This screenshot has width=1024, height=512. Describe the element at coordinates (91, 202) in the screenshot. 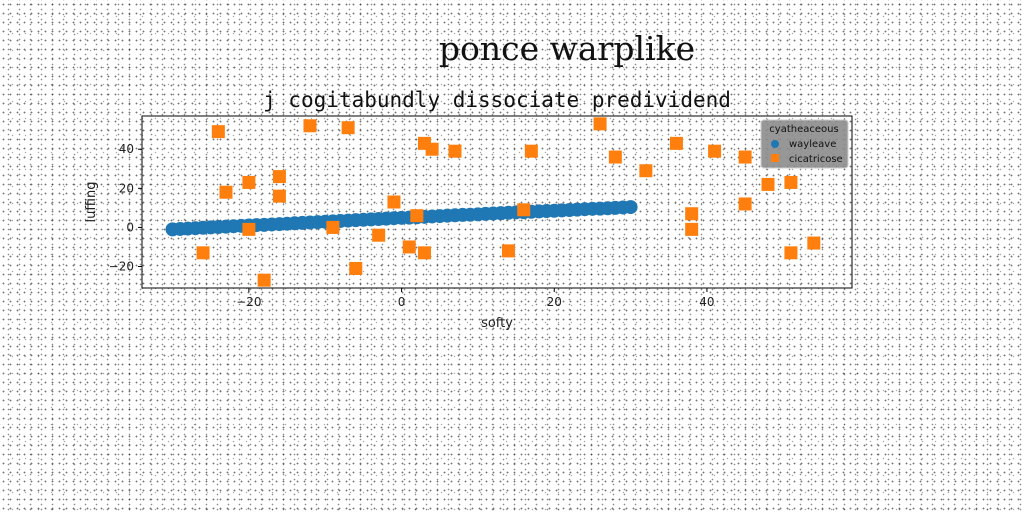

I see `y-axis-label: luffing` at that location.